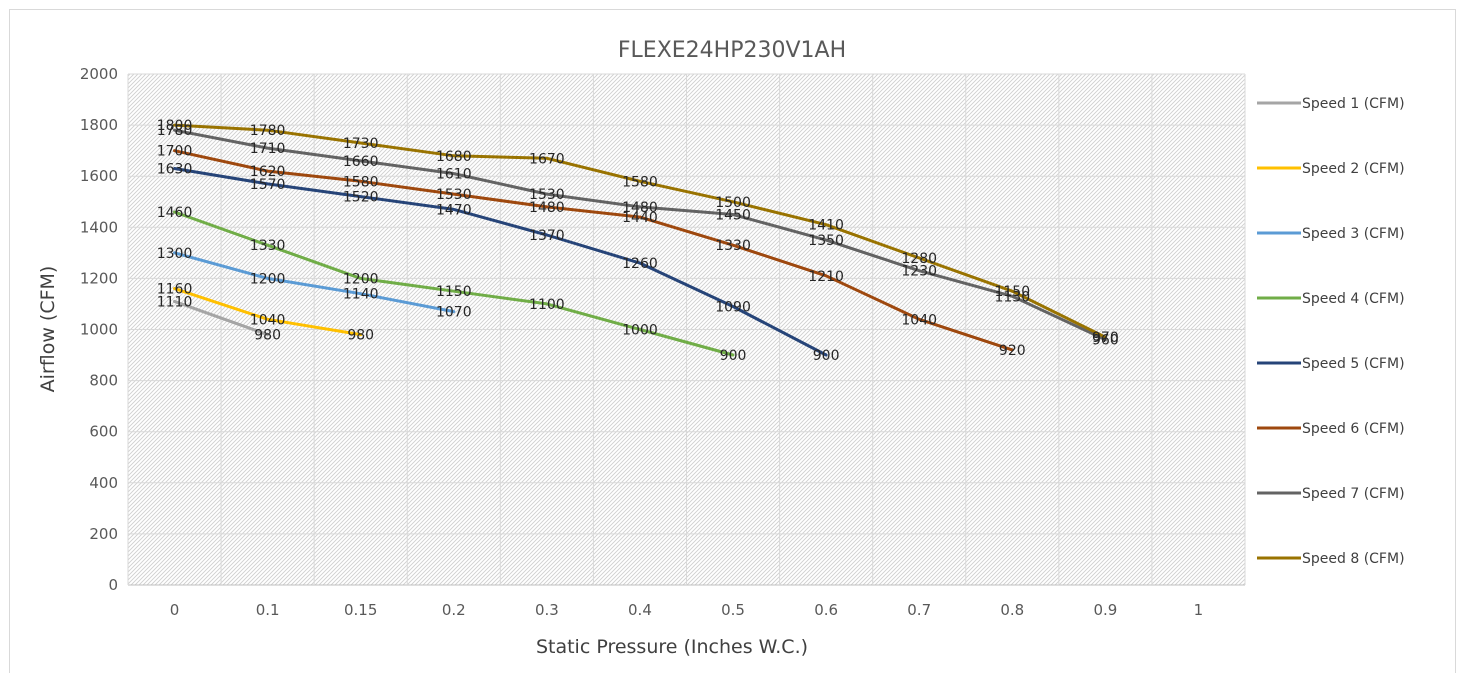  I want to click on legend-entry: Speed 5 (CFM), so click(1353, 364).